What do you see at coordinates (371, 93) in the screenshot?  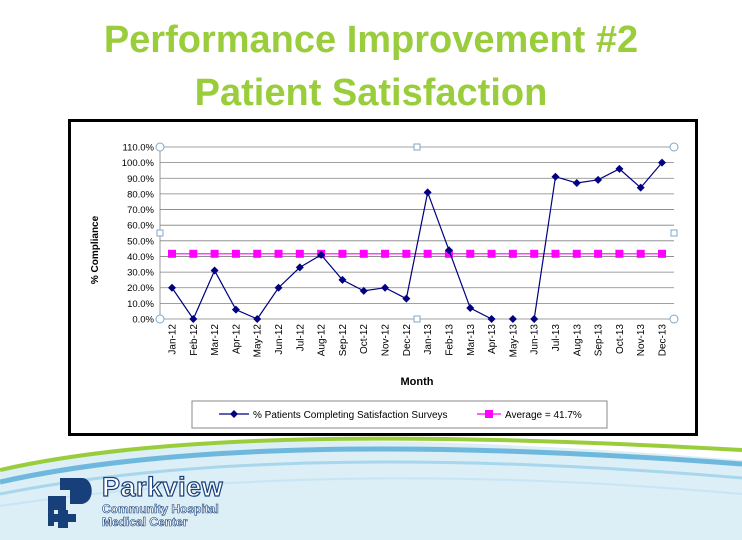 I see `slide-title-line2: Patient Satisfaction` at bounding box center [371, 93].